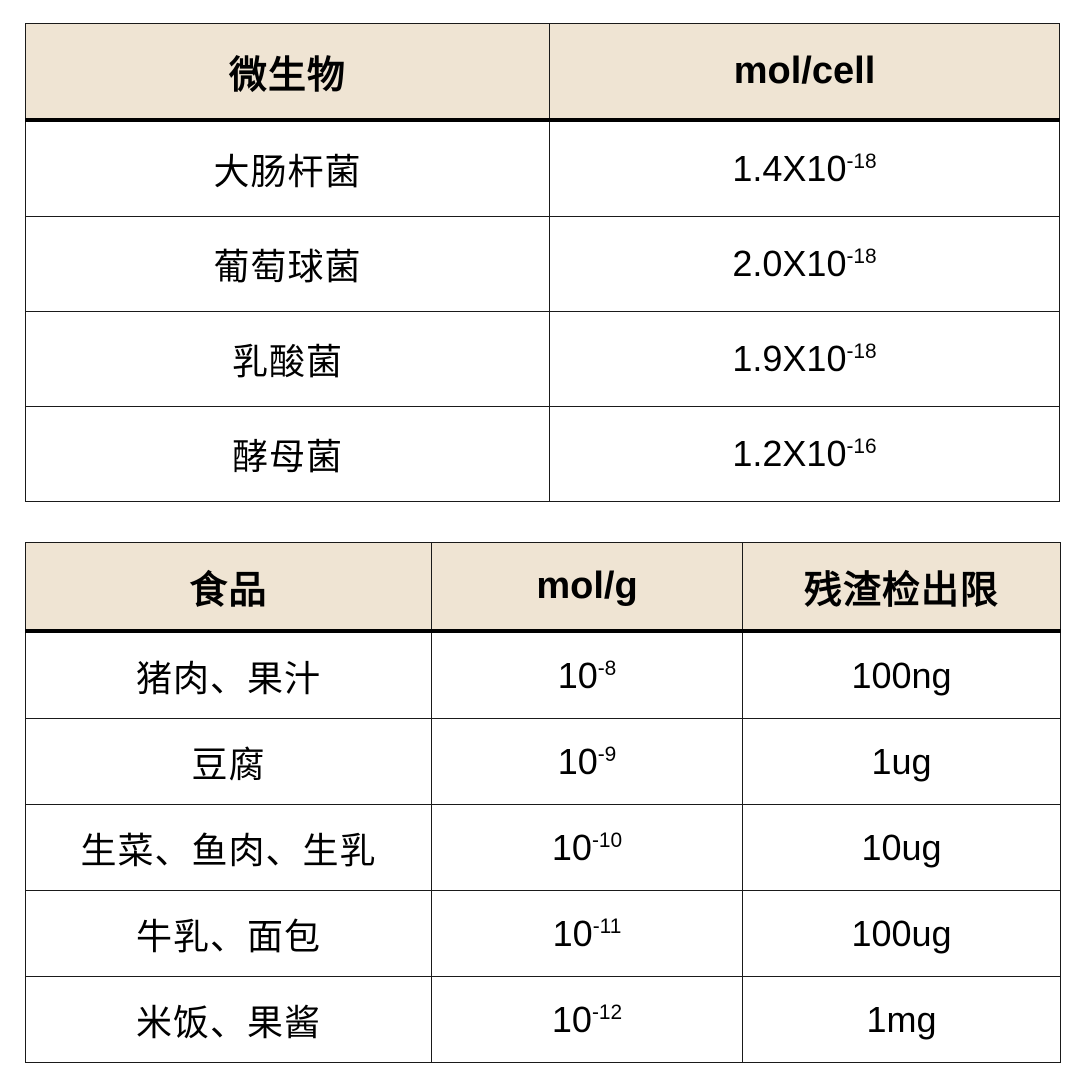 The height and width of the screenshot is (1074, 1080). I want to click on scientific-value: 10-9, so click(587, 761).